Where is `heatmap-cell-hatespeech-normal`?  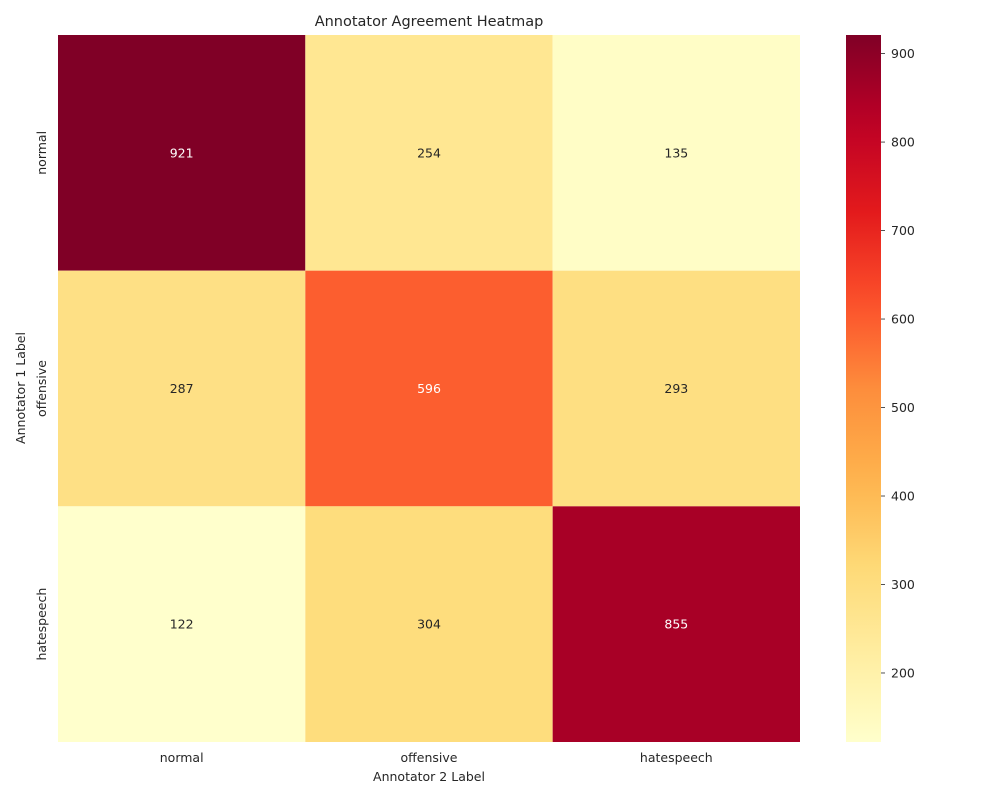 heatmap-cell-hatespeech-normal is located at coordinates (182, 624).